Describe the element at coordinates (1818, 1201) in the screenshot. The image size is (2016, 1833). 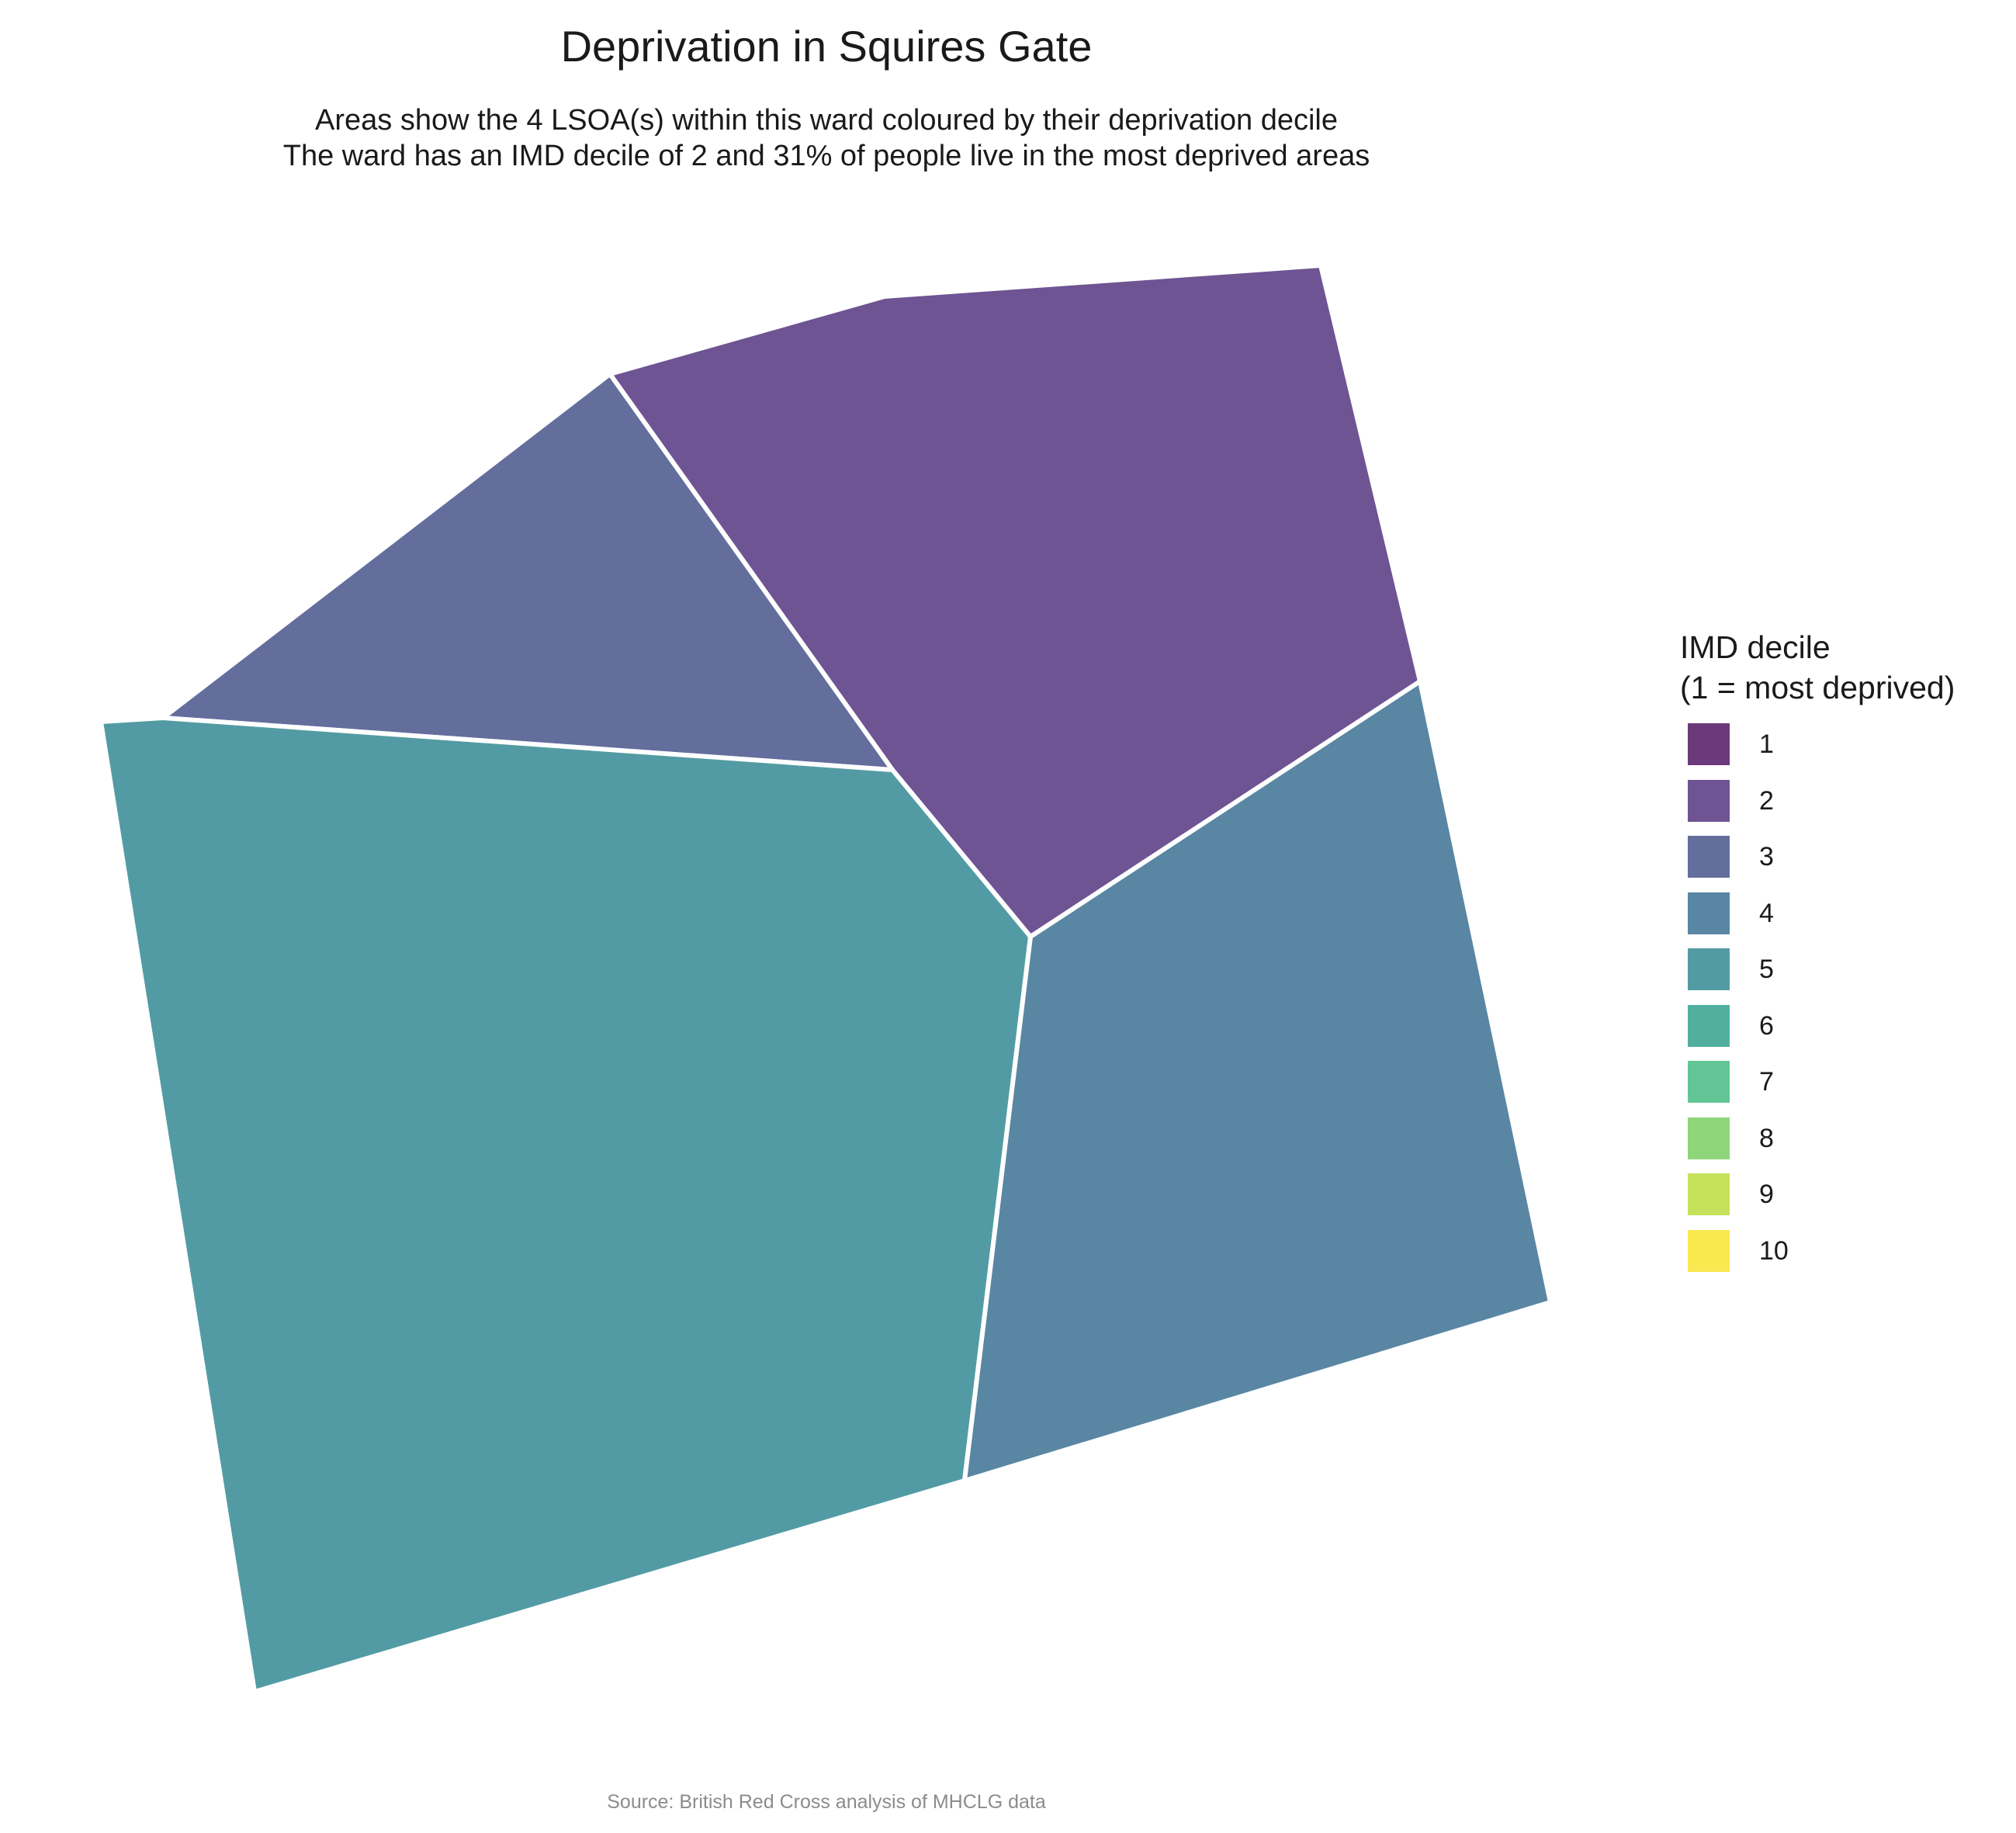
I see `legend-item: 9` at that location.